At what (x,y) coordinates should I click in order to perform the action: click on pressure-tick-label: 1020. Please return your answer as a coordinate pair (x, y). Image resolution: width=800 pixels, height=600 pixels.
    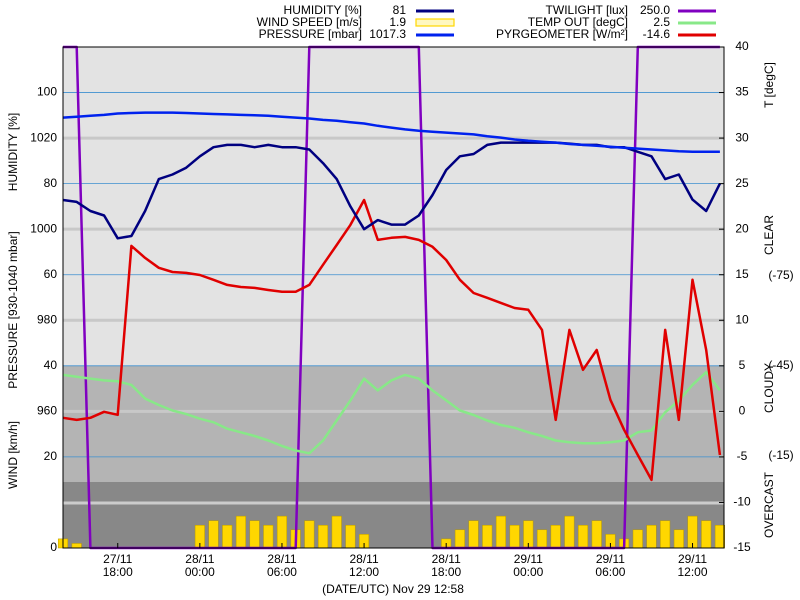
    Looking at the image, I should click on (43, 137).